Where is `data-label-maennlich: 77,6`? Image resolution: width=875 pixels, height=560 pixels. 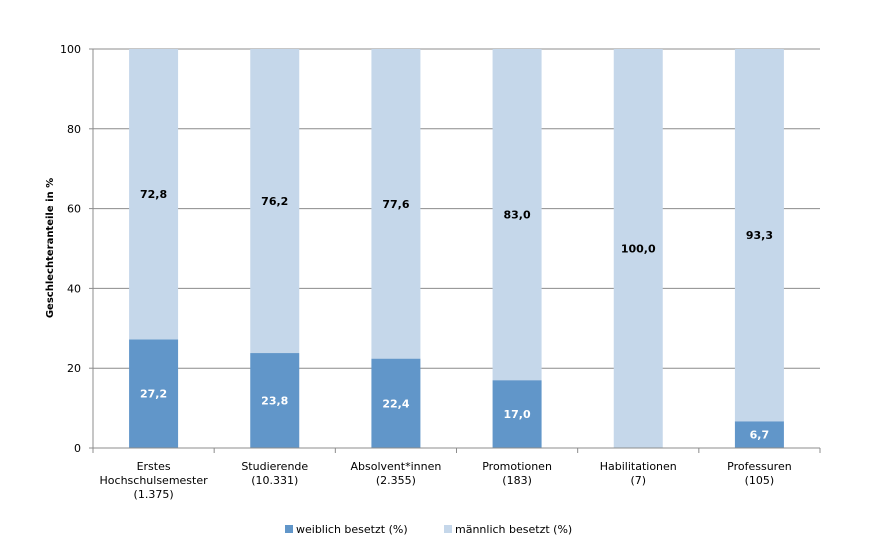
data-label-maennlich: 77,6 is located at coordinates (395, 204).